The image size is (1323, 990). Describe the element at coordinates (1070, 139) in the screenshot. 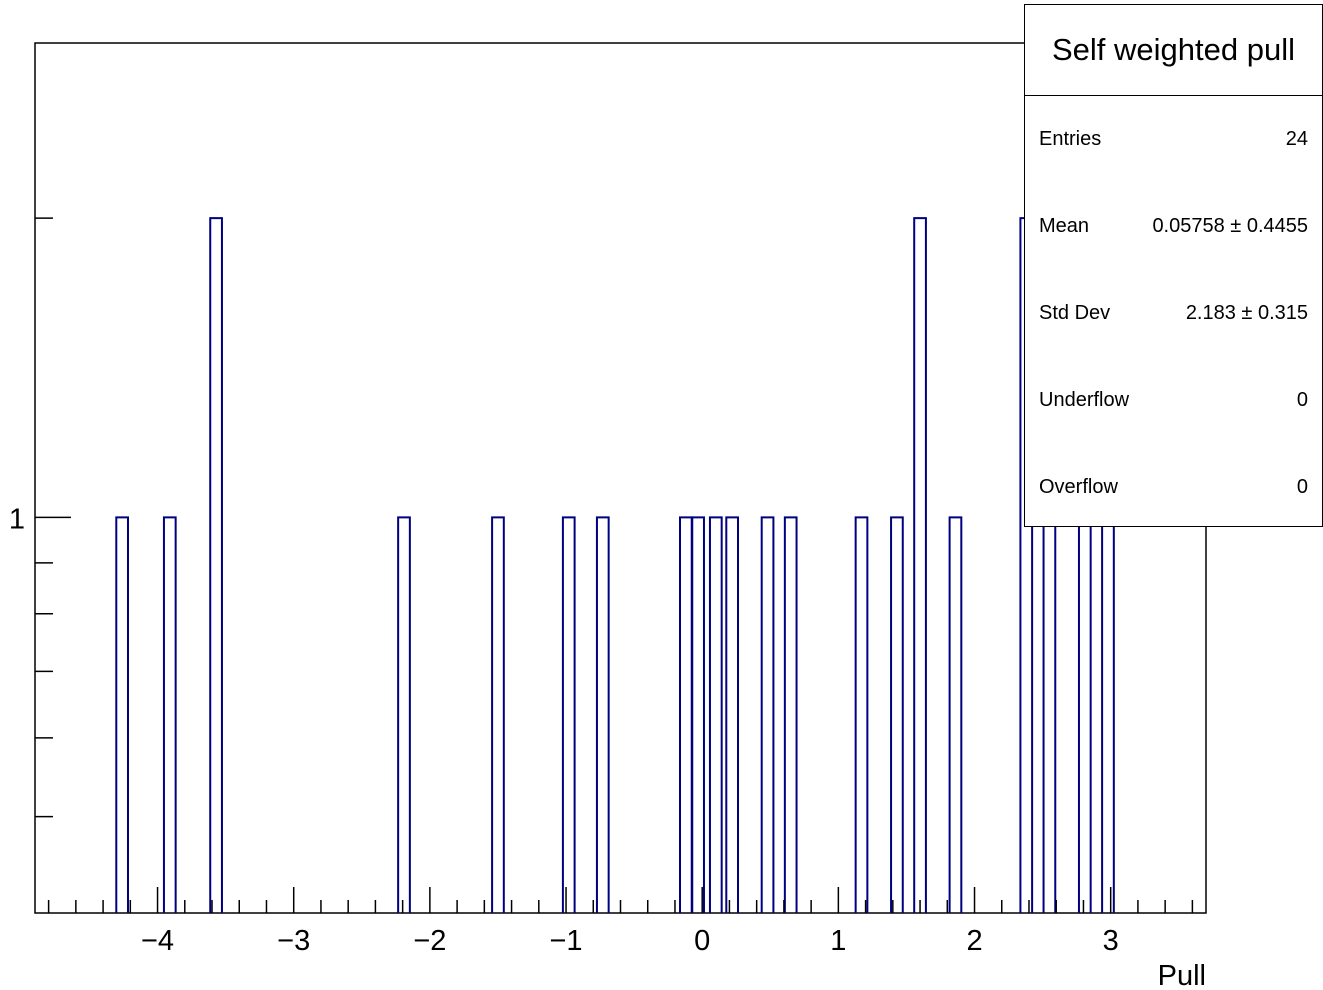

I see `stats-label: Entries` at that location.